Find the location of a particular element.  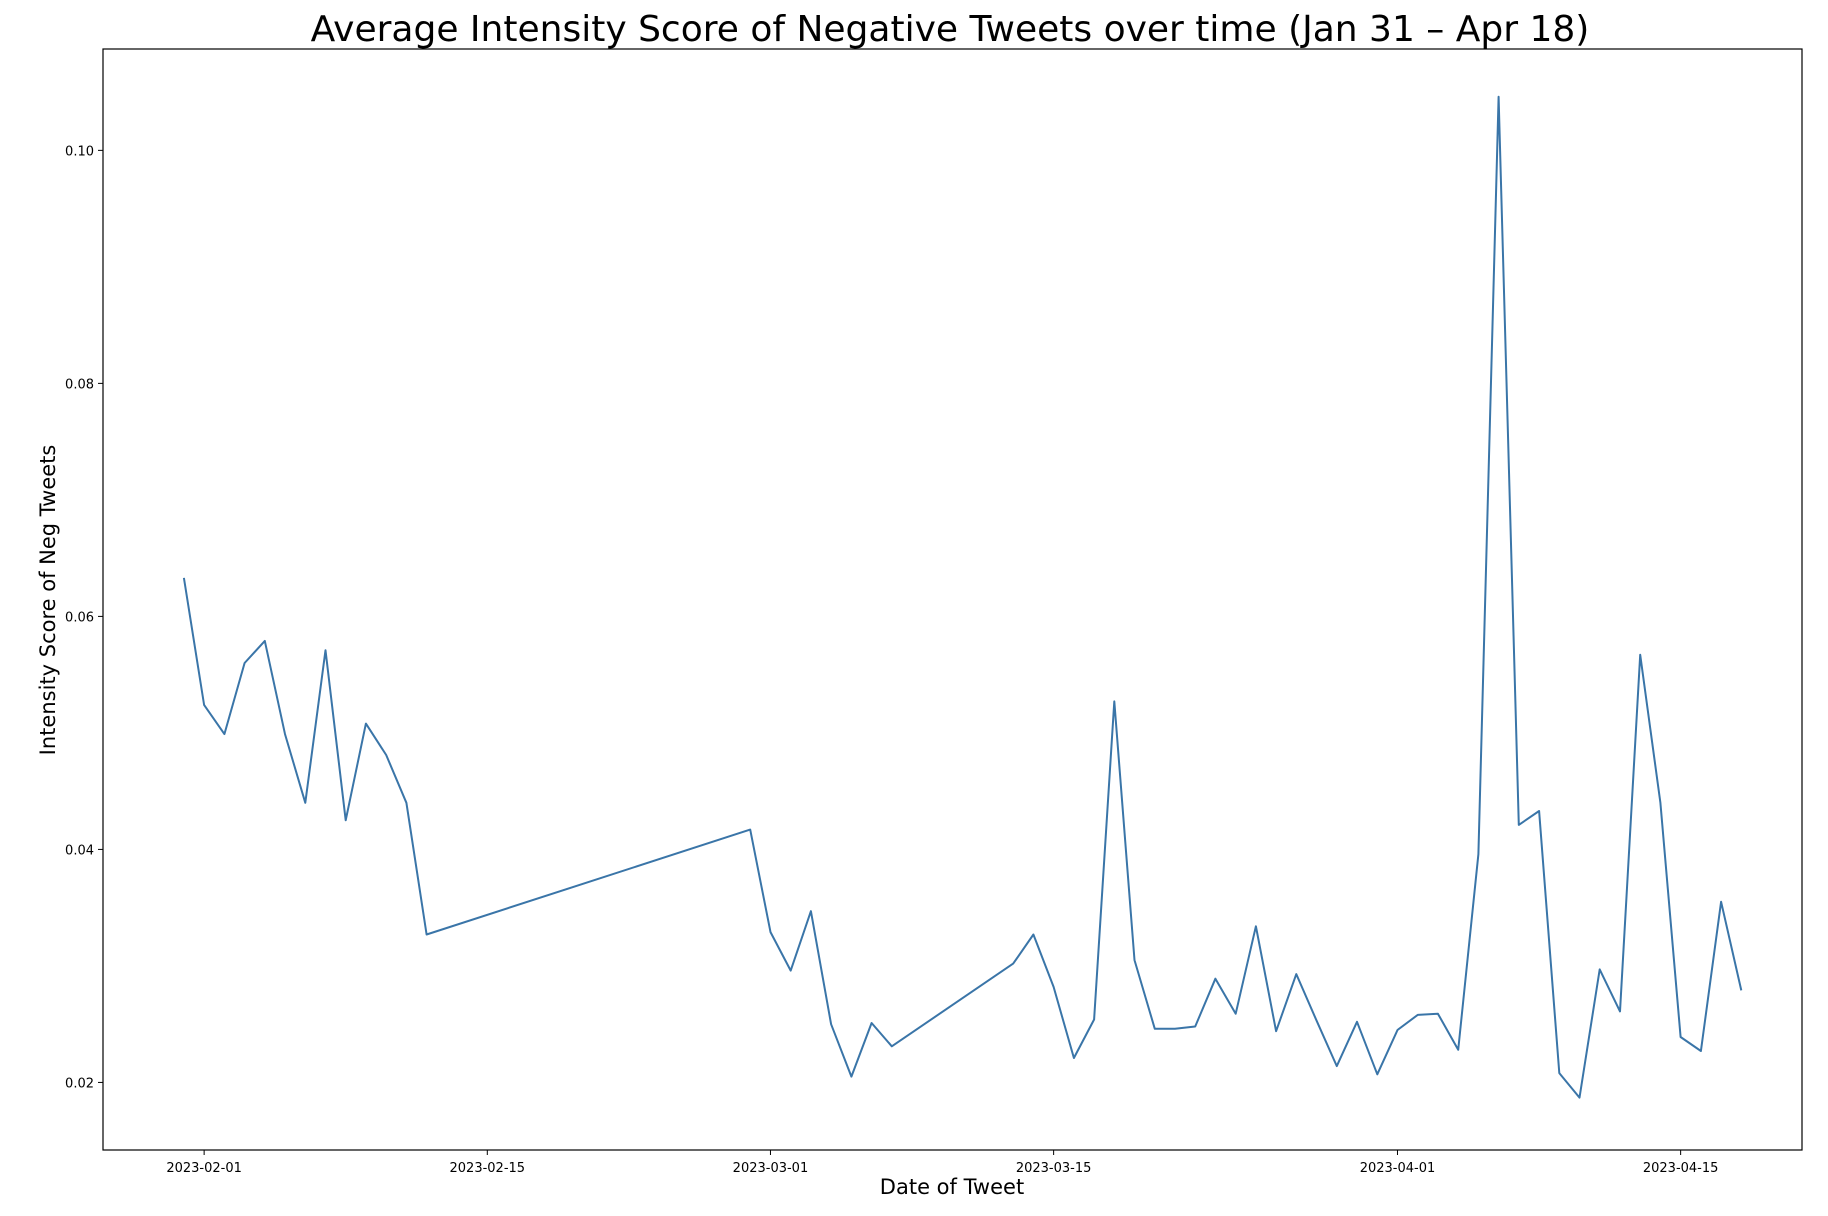

y-tick-label: 0.06 is located at coordinates (79, 617).